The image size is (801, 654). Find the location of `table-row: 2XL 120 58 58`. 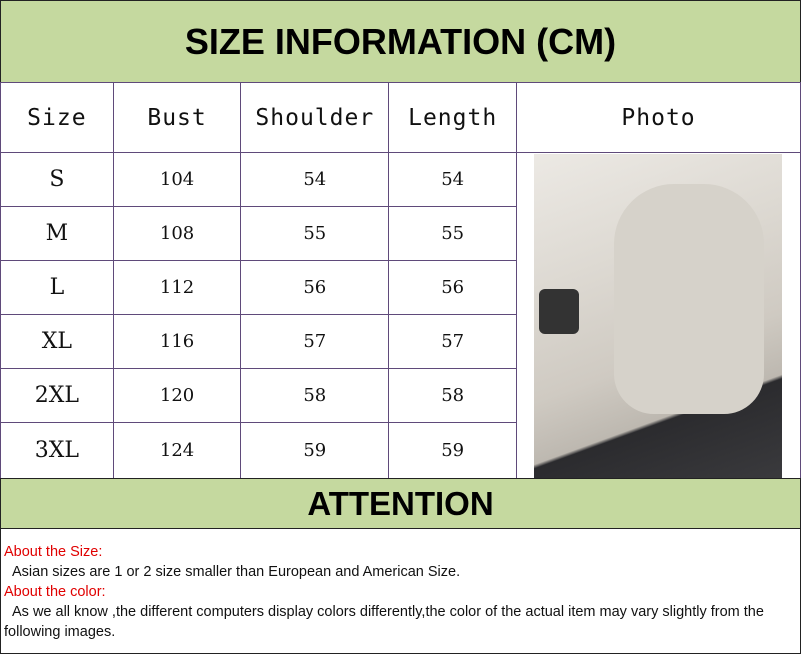

table-row: 2XL 120 58 58 is located at coordinates (400, 395).